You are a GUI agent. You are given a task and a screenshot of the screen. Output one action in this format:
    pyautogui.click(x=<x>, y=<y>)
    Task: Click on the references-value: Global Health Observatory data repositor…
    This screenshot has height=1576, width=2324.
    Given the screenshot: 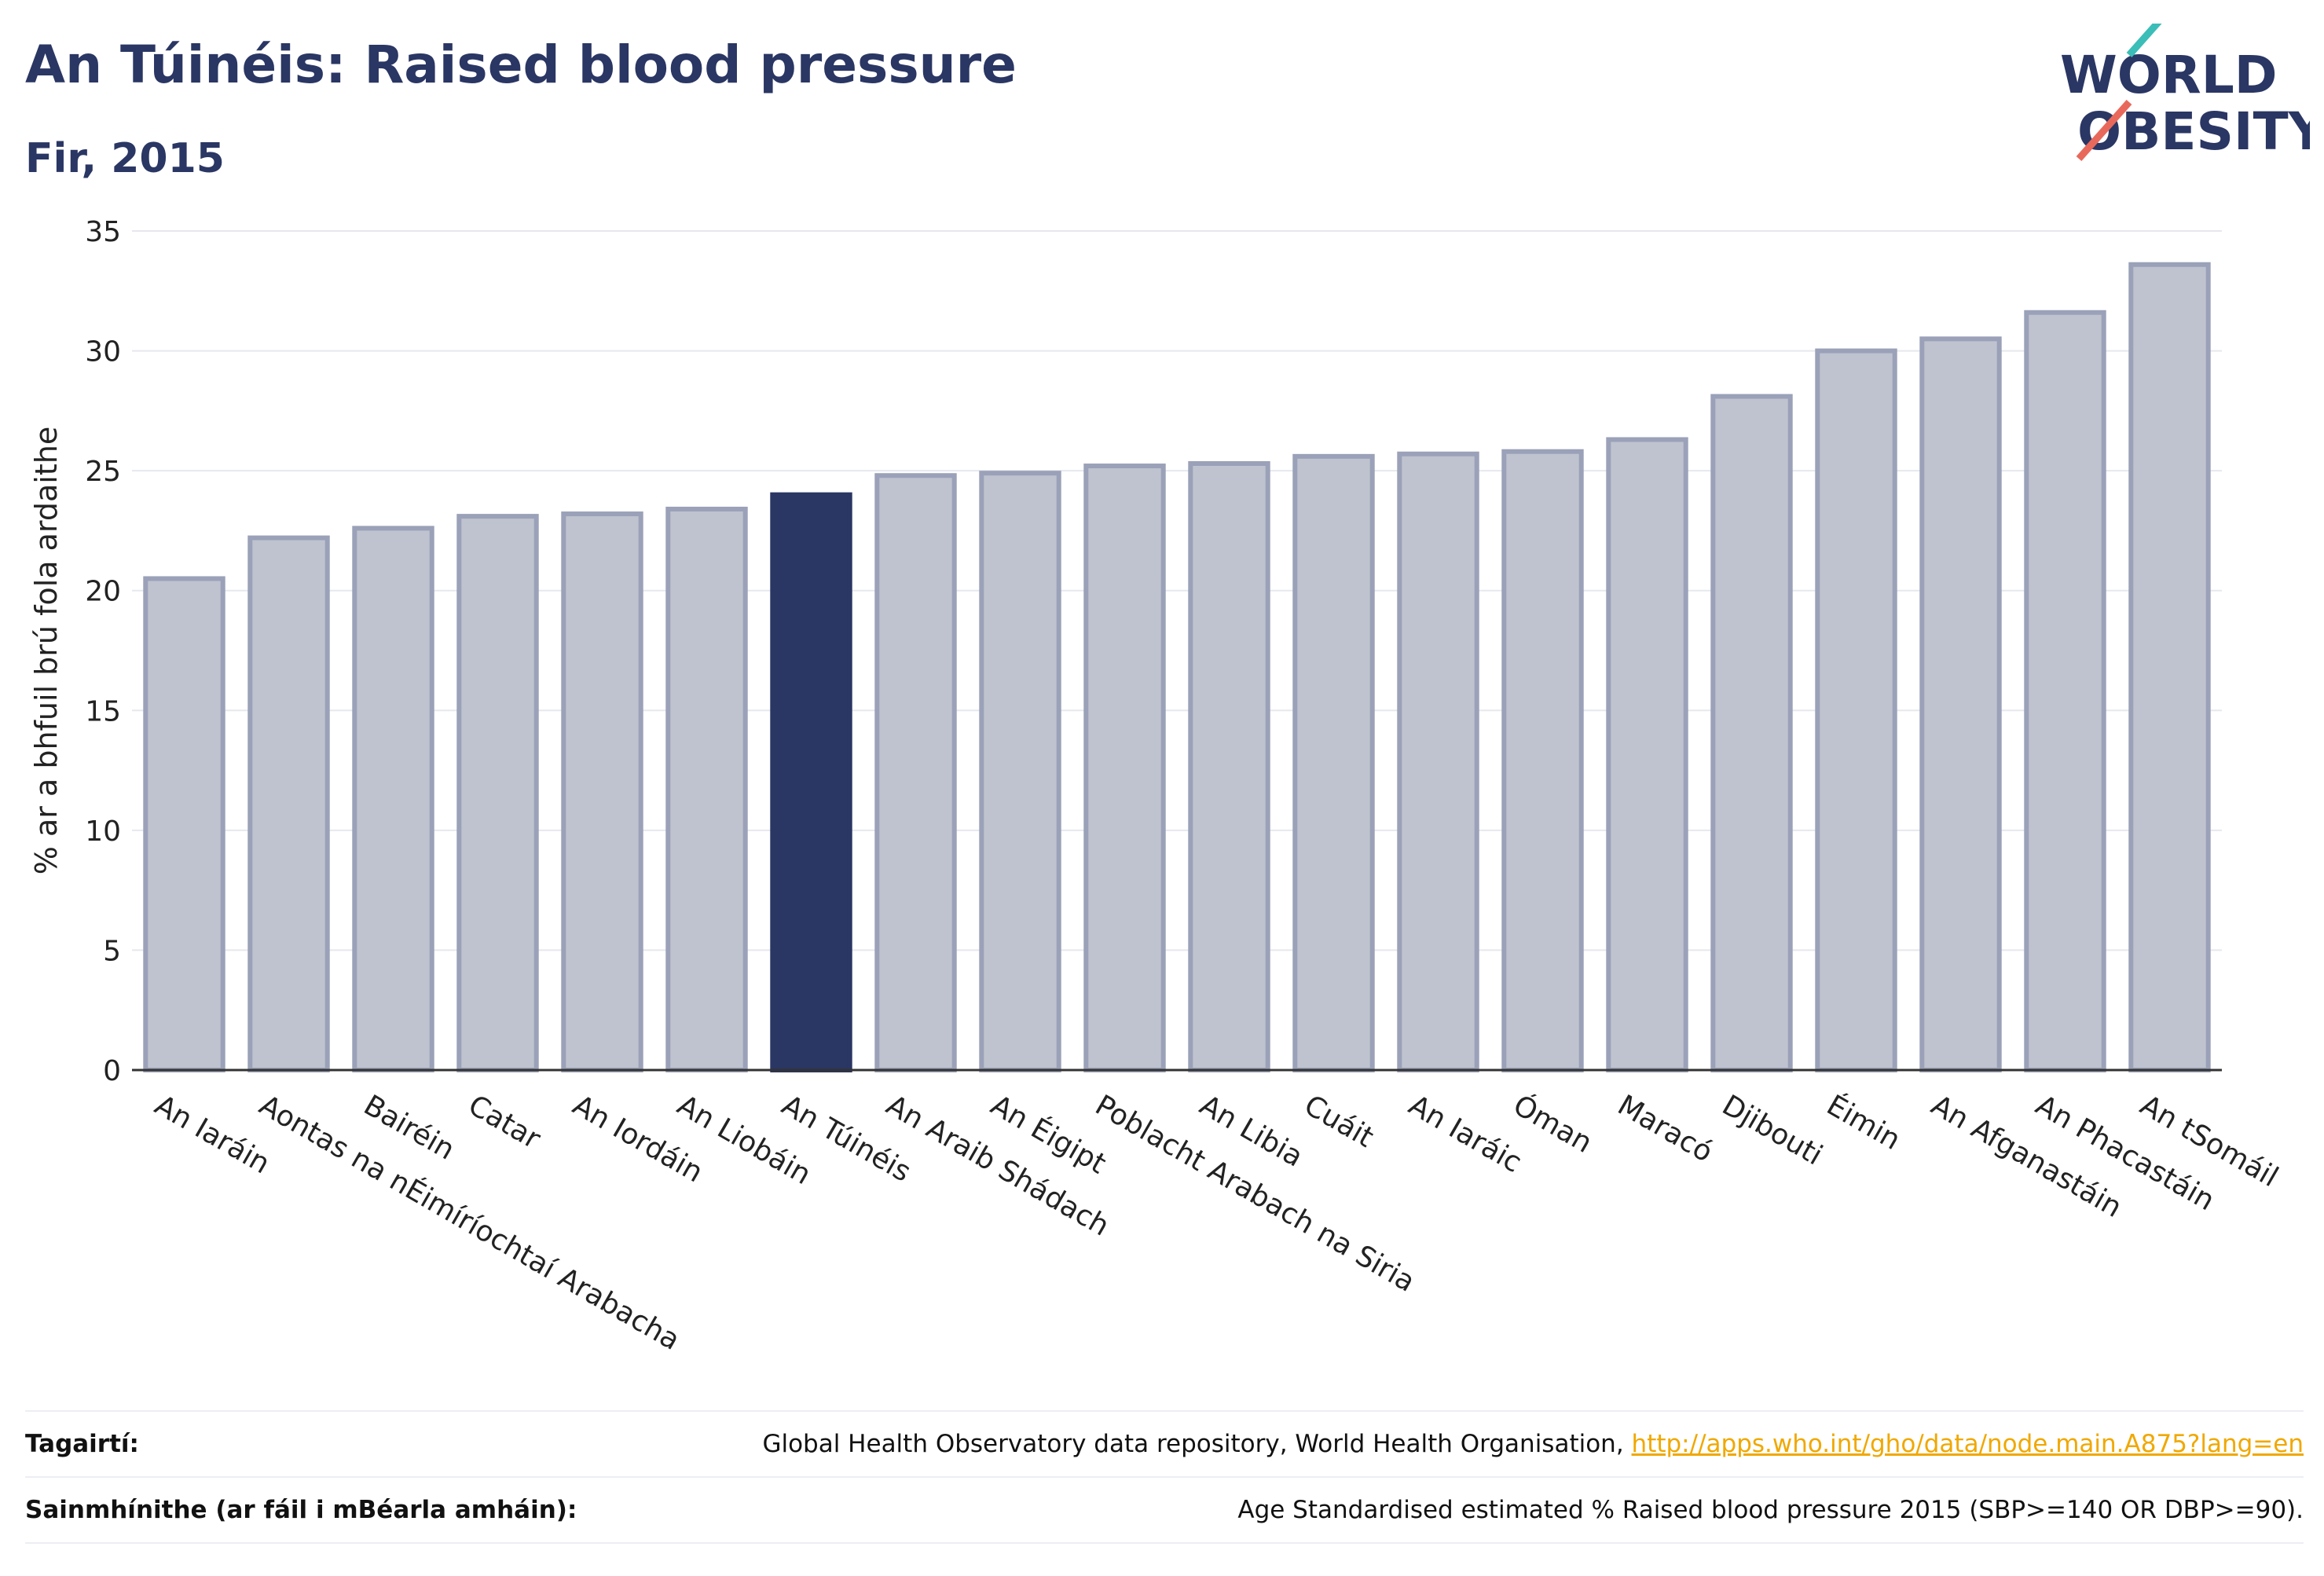 What is the action you would take?
    pyautogui.click(x=1533, y=1444)
    